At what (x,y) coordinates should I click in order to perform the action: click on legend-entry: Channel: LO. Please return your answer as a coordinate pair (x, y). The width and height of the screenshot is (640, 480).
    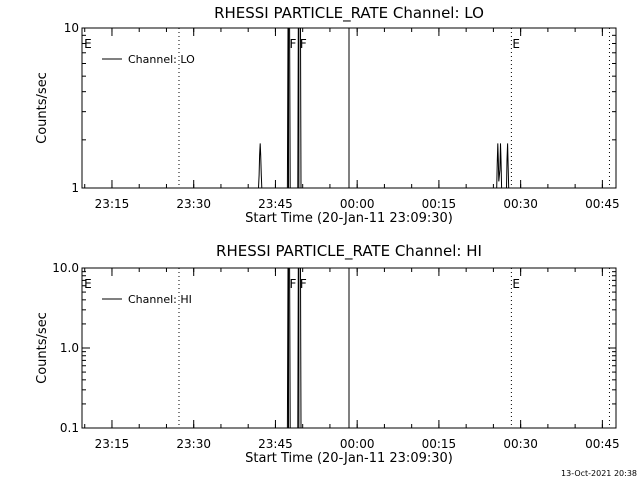
    Looking at the image, I should click on (161, 59).